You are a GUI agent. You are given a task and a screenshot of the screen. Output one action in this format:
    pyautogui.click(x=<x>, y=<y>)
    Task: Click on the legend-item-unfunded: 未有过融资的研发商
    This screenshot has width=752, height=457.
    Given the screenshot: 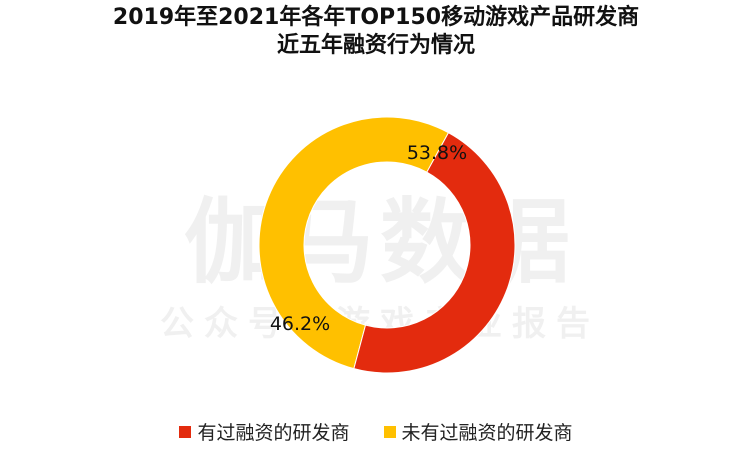 What is the action you would take?
    pyautogui.click(x=478, y=431)
    